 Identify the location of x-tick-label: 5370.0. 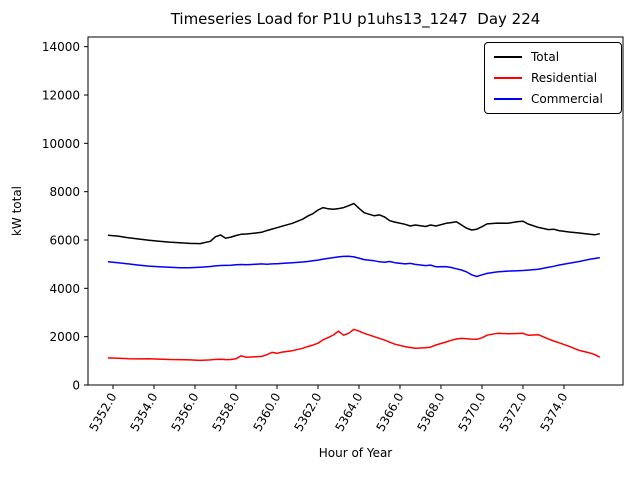
(471, 412).